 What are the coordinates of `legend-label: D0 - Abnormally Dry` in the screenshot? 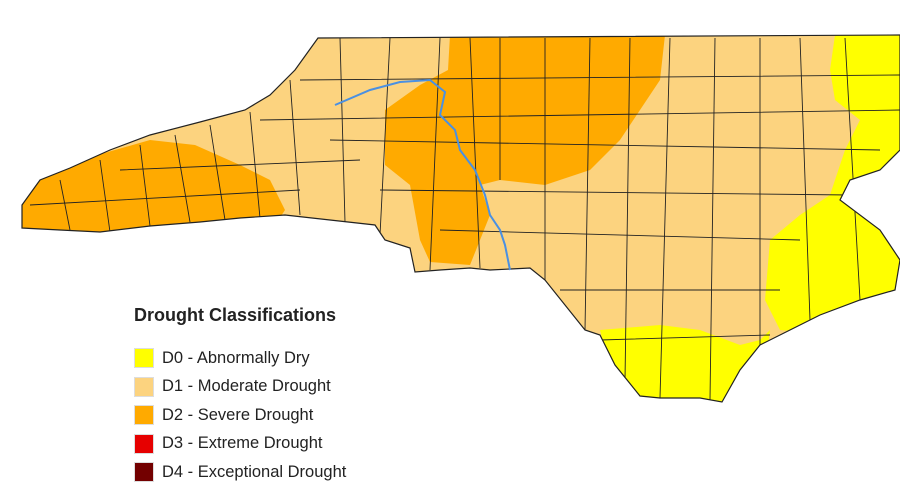 It's located at (236, 357).